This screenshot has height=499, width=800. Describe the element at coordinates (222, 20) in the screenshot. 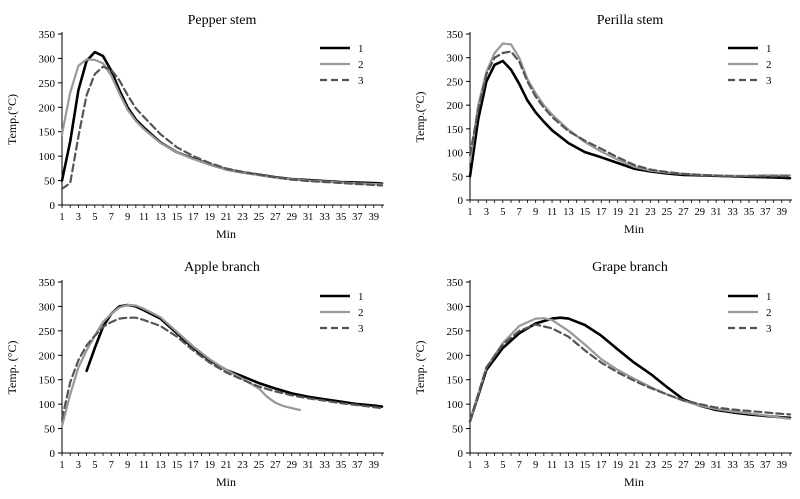

I see `chart-title: Pepper stem` at that location.